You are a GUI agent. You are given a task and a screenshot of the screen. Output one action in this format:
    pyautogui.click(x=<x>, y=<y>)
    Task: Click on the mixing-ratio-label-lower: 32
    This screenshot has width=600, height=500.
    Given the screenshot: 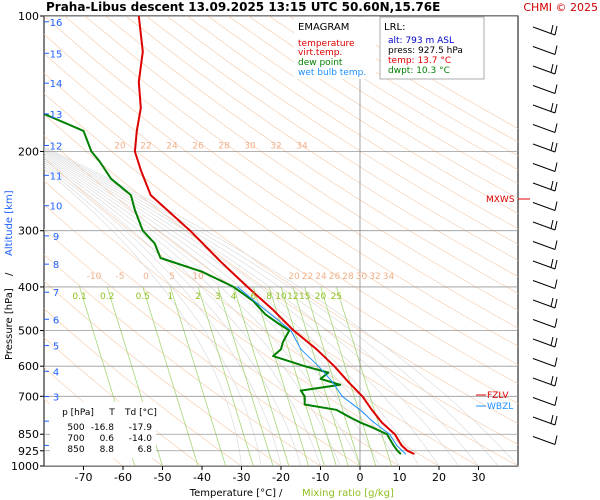 What is the action you would take?
    pyautogui.click(x=374, y=277)
    